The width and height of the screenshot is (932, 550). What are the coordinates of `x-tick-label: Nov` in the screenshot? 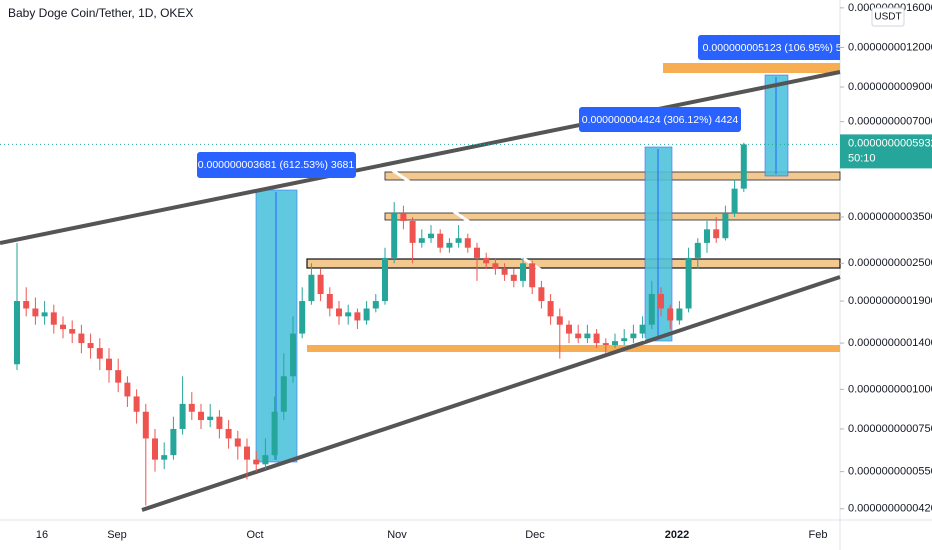 It's located at (397, 535).